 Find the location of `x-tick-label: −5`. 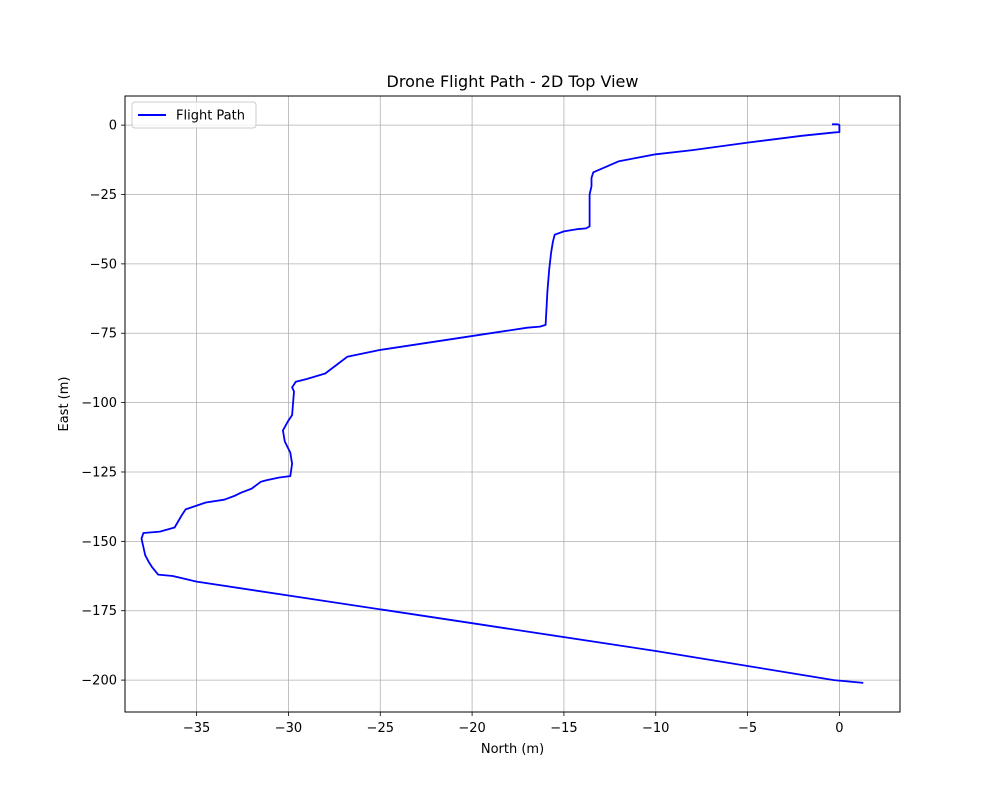

x-tick-label: −5 is located at coordinates (747, 728).